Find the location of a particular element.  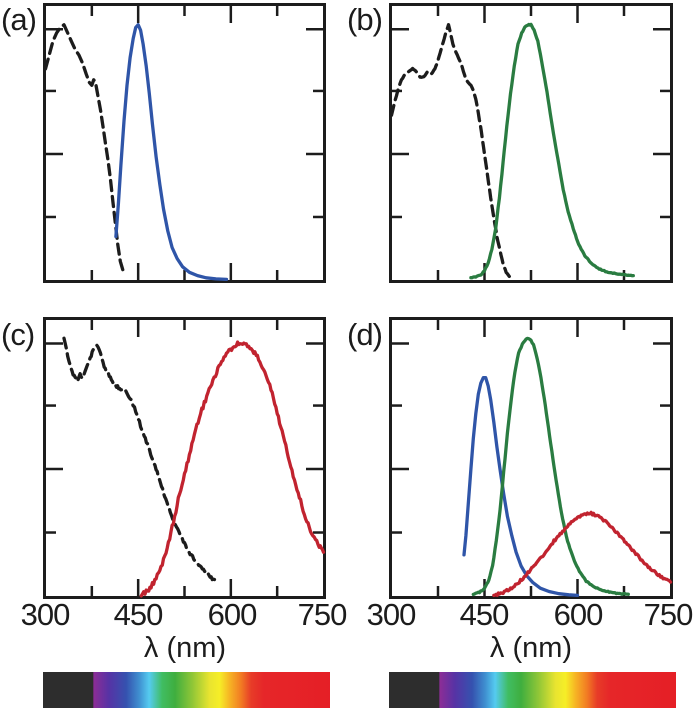

spectrum-colorbar-right is located at coordinates (532, 690).